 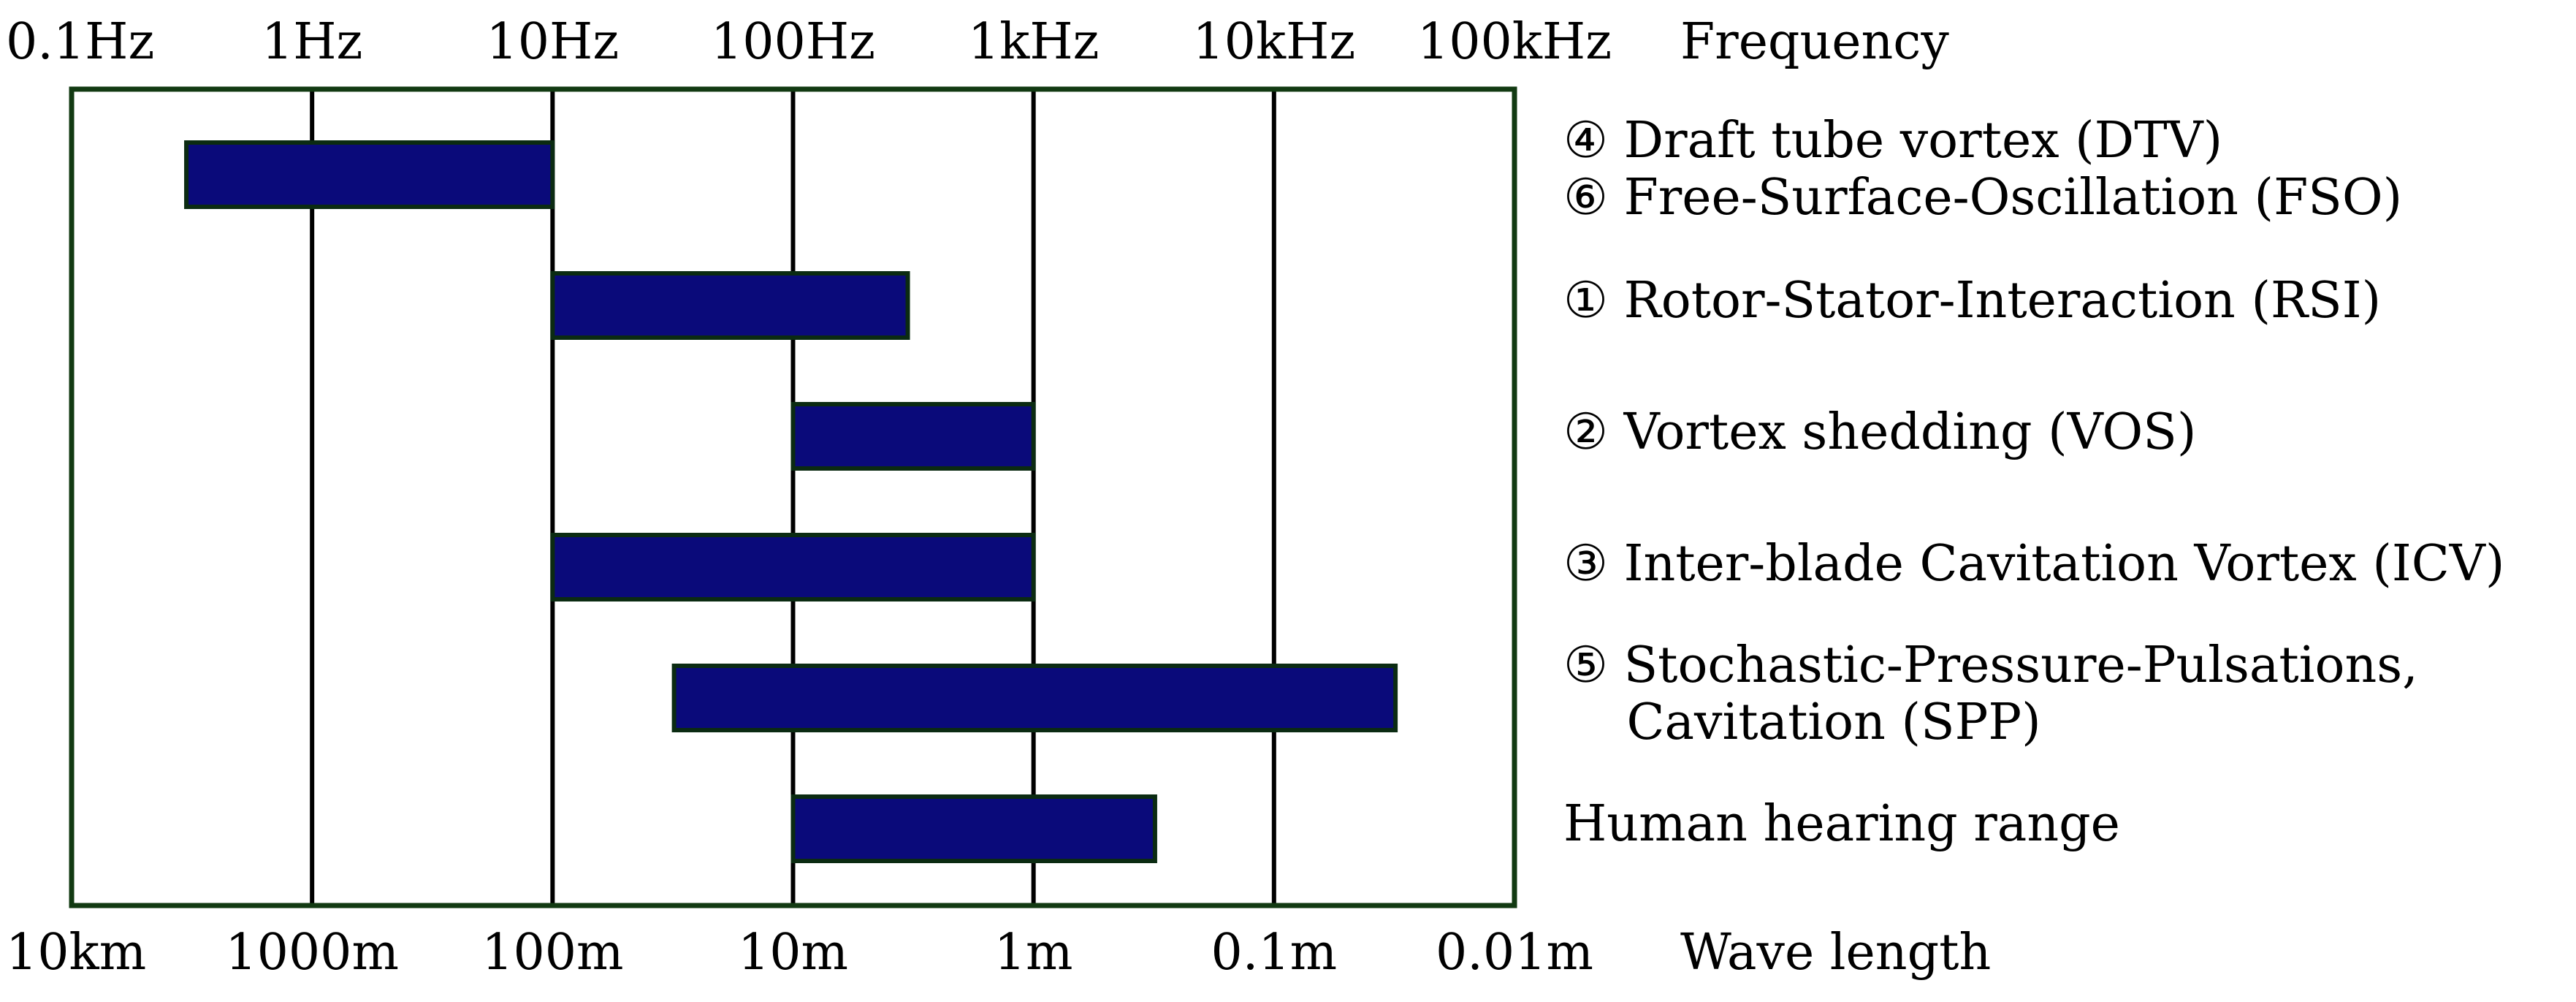 I want to click on frequency-tick-label: 10kHz, so click(x=1274, y=42).